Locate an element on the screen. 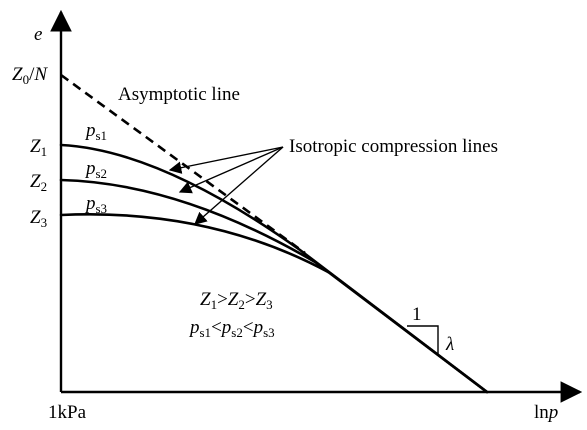 This screenshot has width=587, height=430. z3-label: Z3 is located at coordinates (38, 218).